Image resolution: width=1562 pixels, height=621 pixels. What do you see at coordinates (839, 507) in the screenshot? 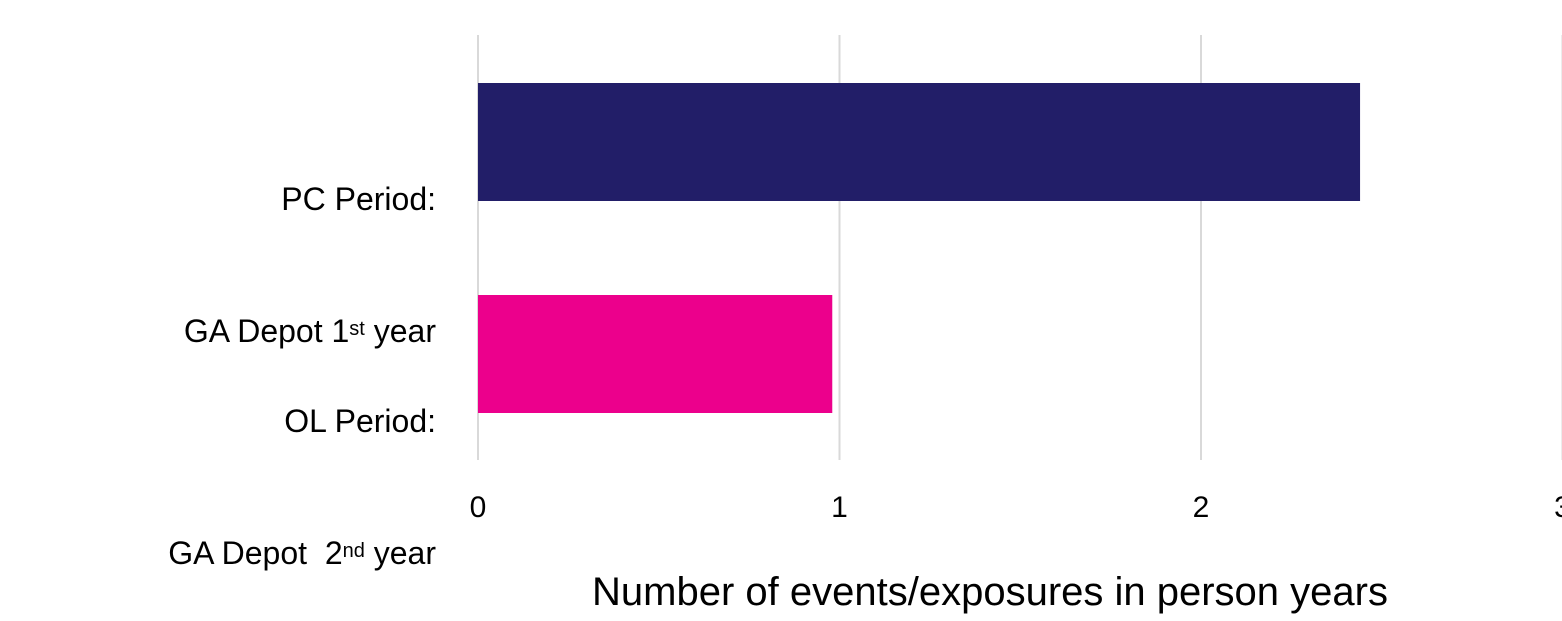
I see `x-tick-label-1: 1` at bounding box center [839, 507].